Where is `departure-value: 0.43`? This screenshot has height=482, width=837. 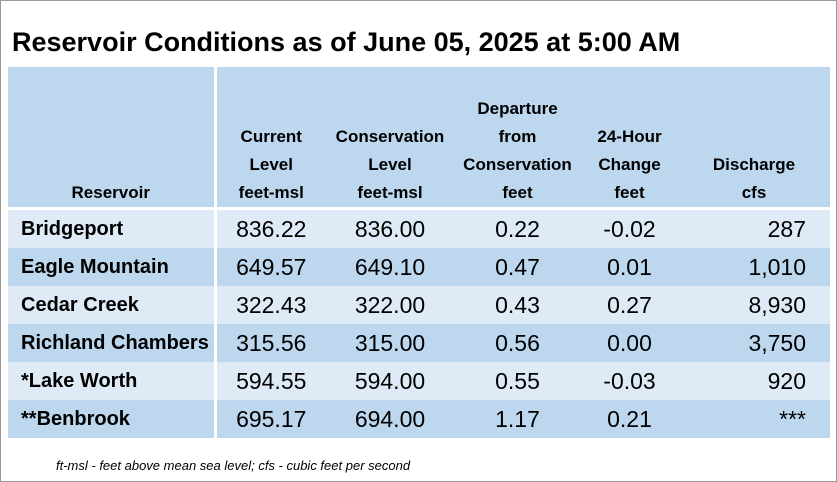
departure-value: 0.43 is located at coordinates (517, 305).